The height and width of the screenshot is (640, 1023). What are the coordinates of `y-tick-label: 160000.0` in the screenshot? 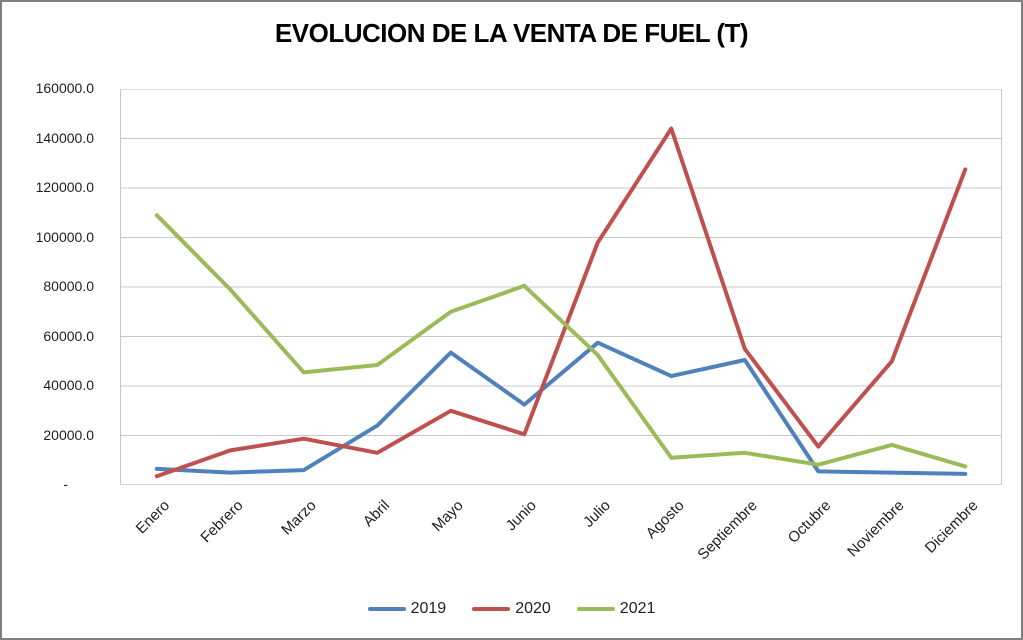 It's located at (64, 88).